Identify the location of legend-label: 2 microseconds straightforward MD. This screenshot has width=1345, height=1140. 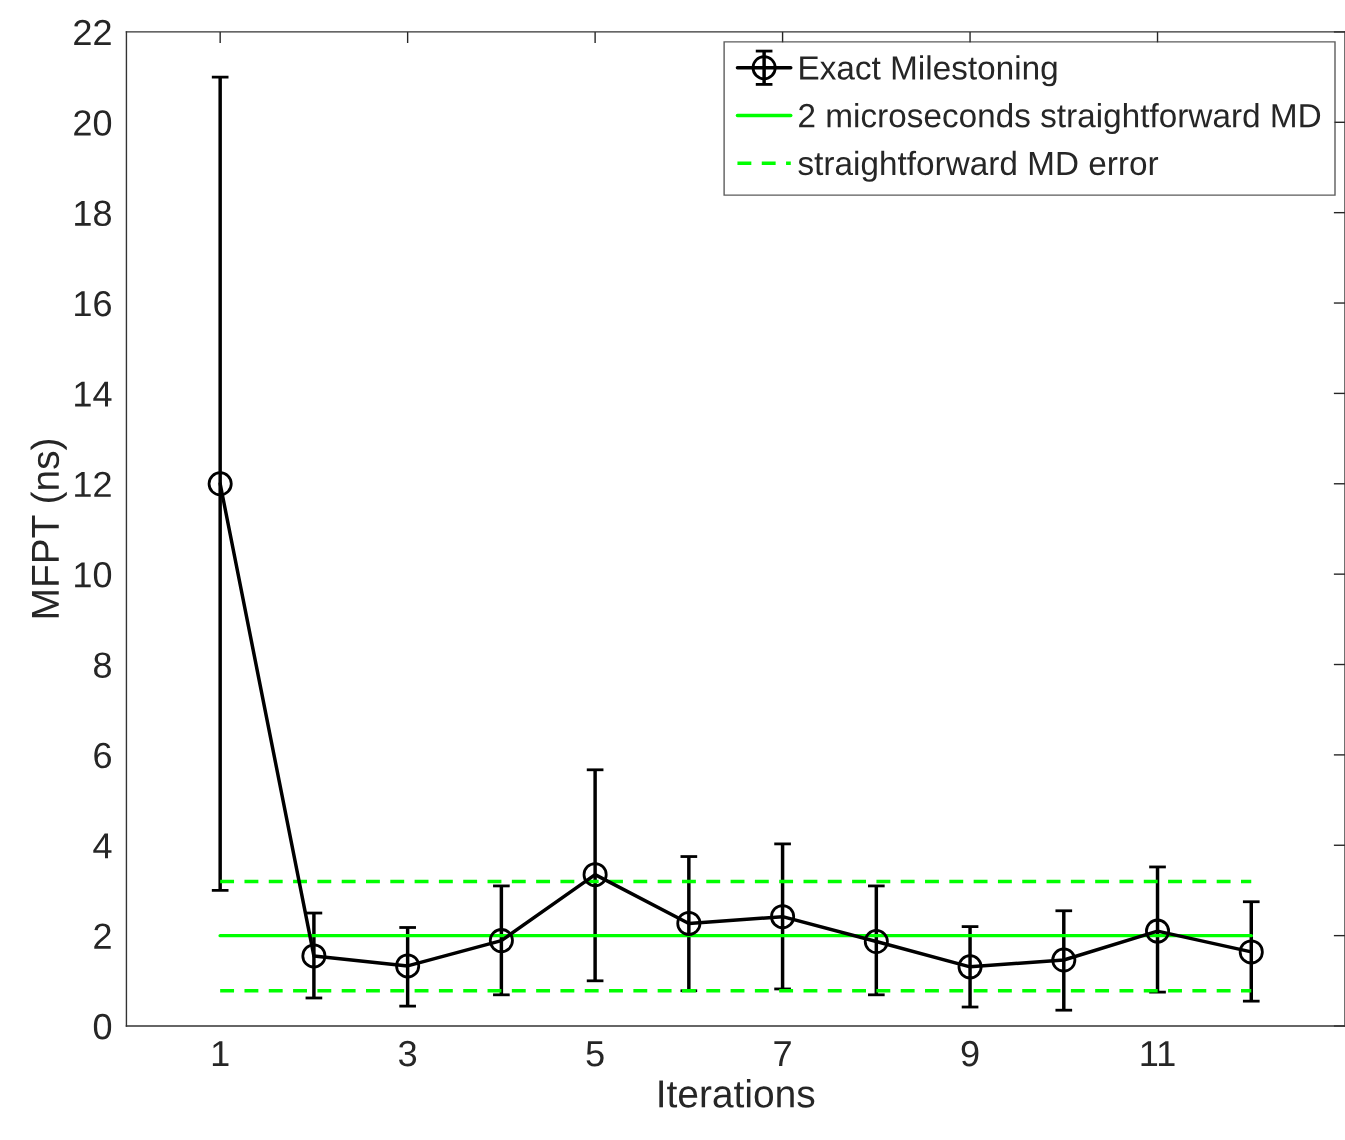
(1060, 118).